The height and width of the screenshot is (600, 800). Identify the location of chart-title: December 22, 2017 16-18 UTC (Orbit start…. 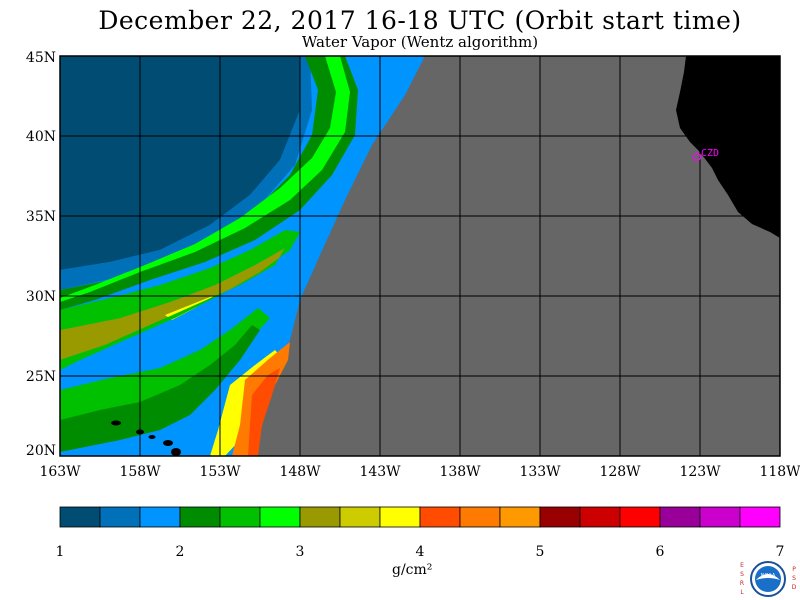
(420, 20).